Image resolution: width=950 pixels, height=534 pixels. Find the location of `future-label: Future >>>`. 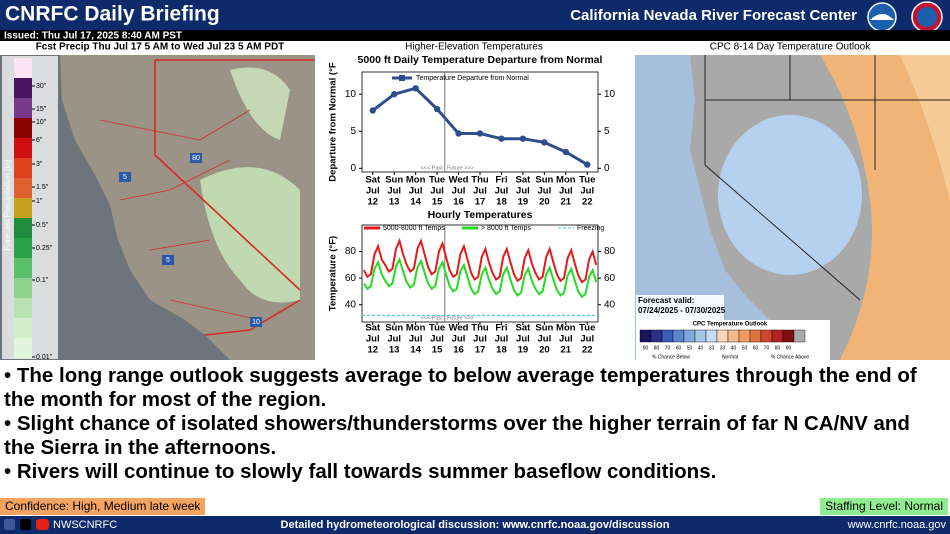

future-label: Future >>> is located at coordinates (460, 168).